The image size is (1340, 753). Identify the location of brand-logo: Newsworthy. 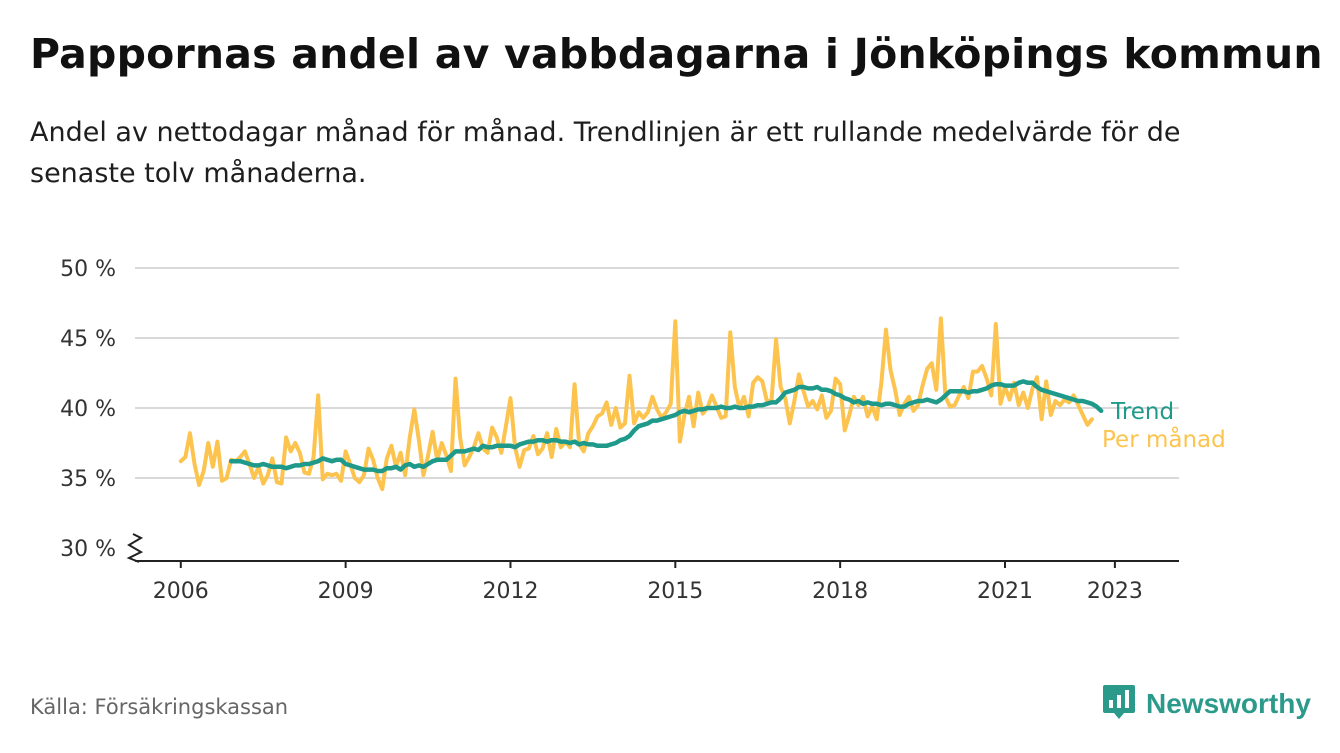
(1206, 704).